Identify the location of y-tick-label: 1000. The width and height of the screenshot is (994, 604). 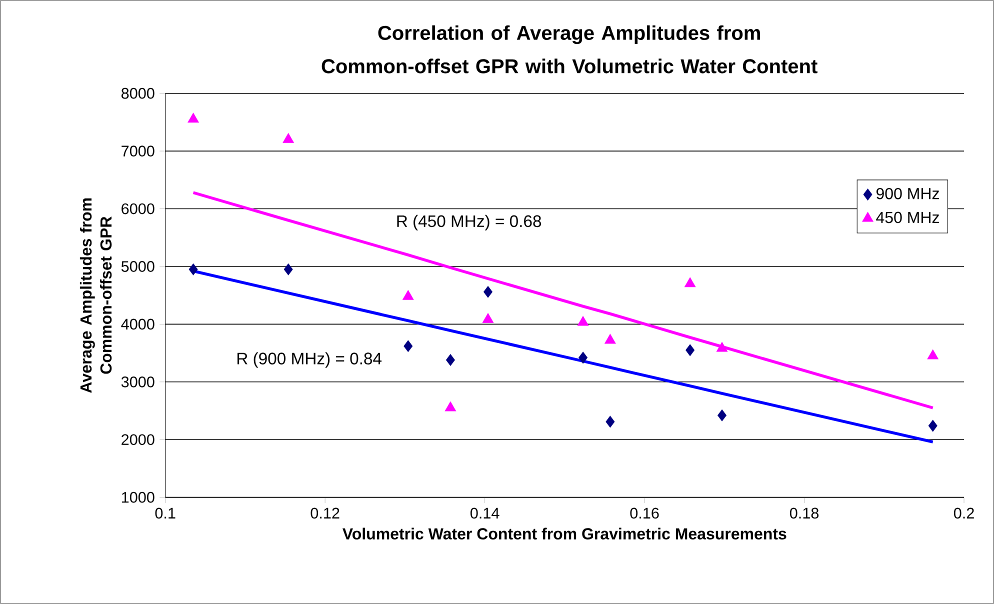
(138, 497).